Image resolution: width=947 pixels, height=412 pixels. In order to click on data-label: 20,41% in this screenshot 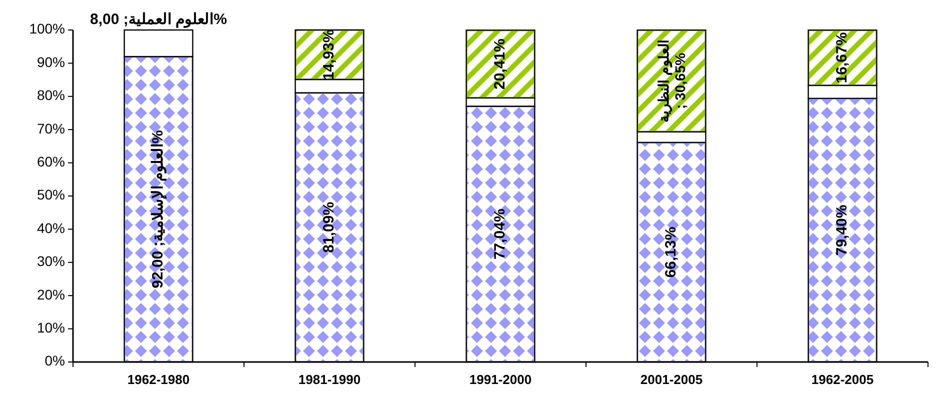, I will do `click(499, 64)`.